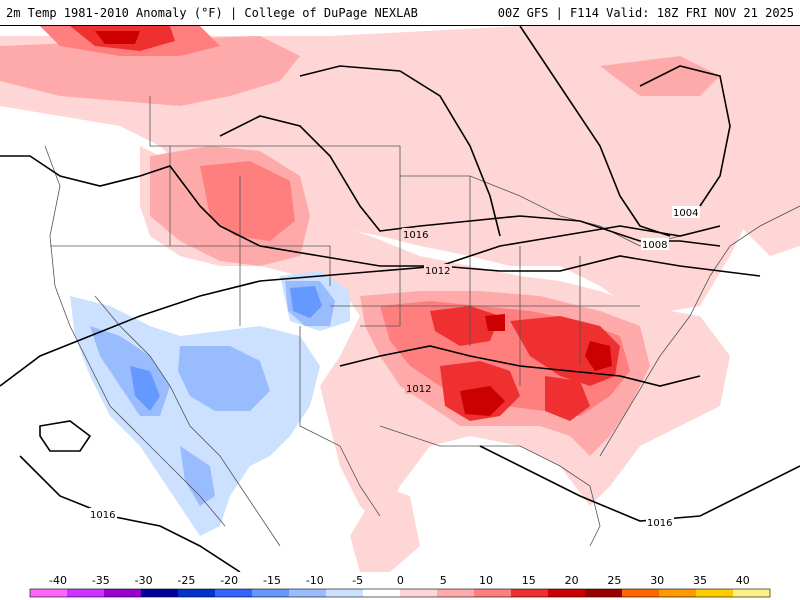 The width and height of the screenshot is (800, 600). Describe the element at coordinates (685, 213) in the screenshot. I see `isobar-label: 1004` at that location.